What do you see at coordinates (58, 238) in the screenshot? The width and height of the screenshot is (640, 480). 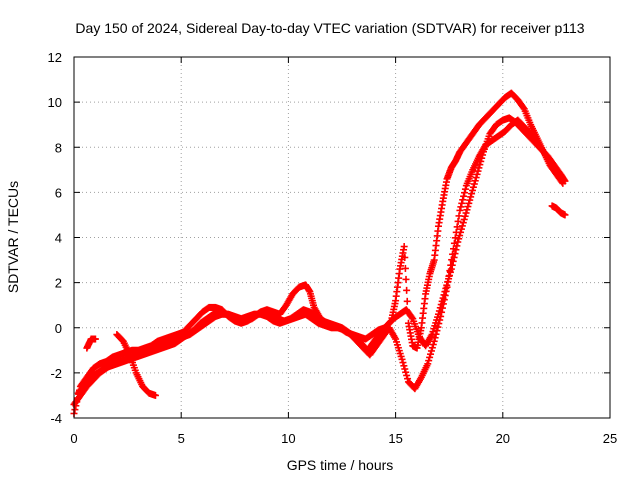 I see `y-tick-label: 4` at bounding box center [58, 238].